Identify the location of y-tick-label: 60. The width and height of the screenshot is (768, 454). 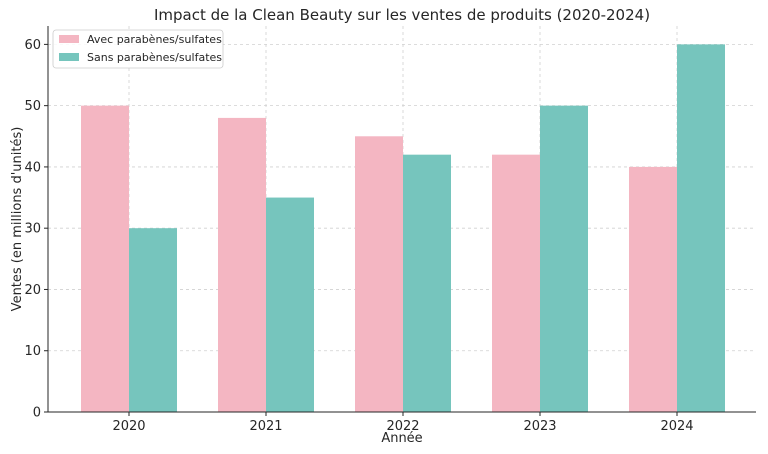
(32, 45).